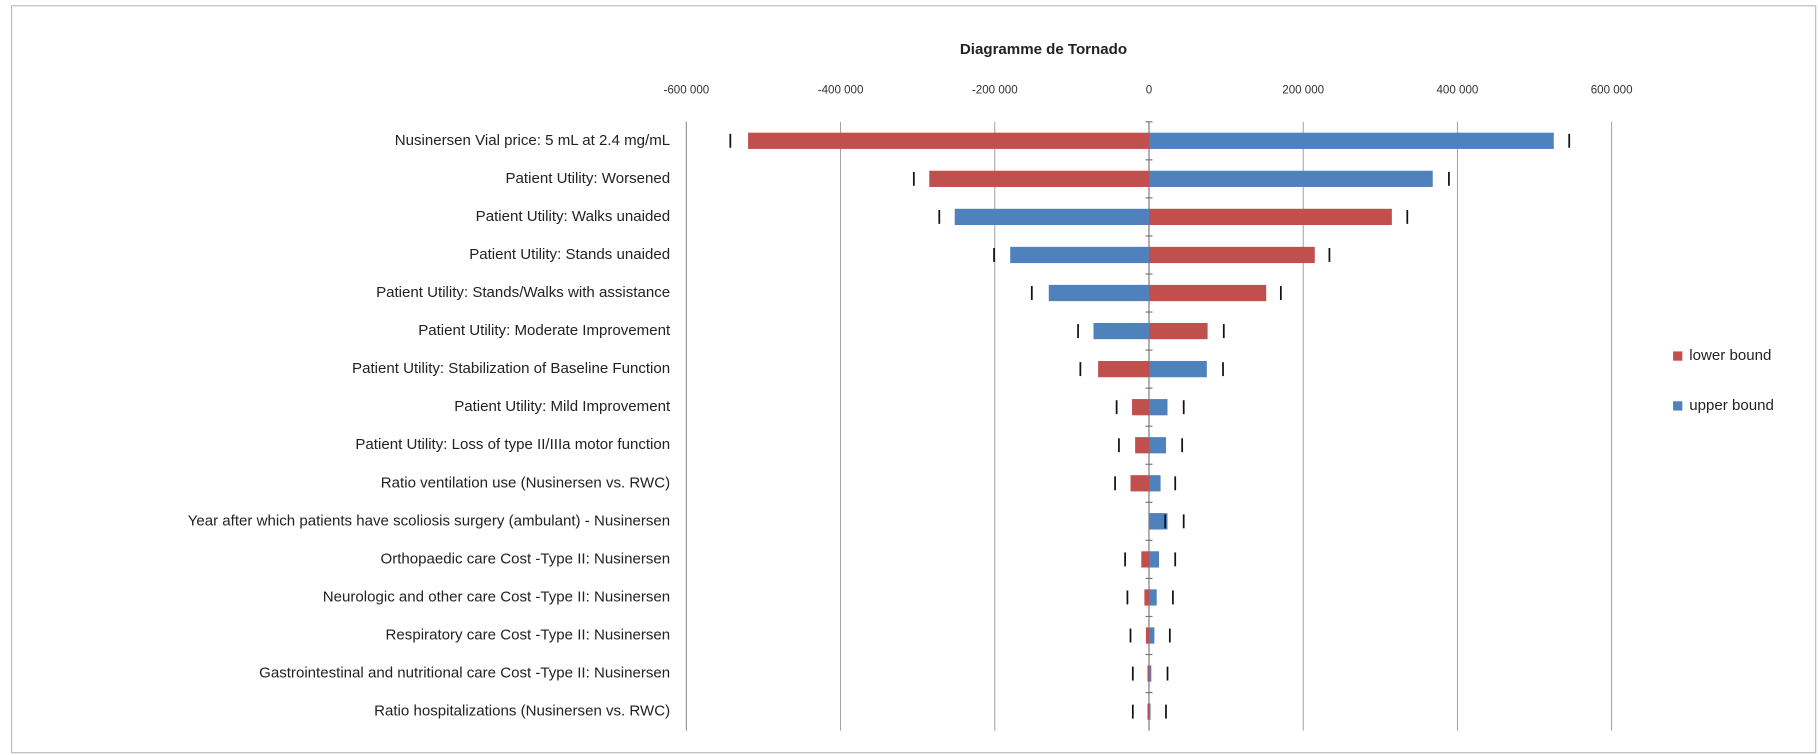  What do you see at coordinates (569, 254) in the screenshot?
I see `y-tick-label: Patient Utility: Stands unaided` at bounding box center [569, 254].